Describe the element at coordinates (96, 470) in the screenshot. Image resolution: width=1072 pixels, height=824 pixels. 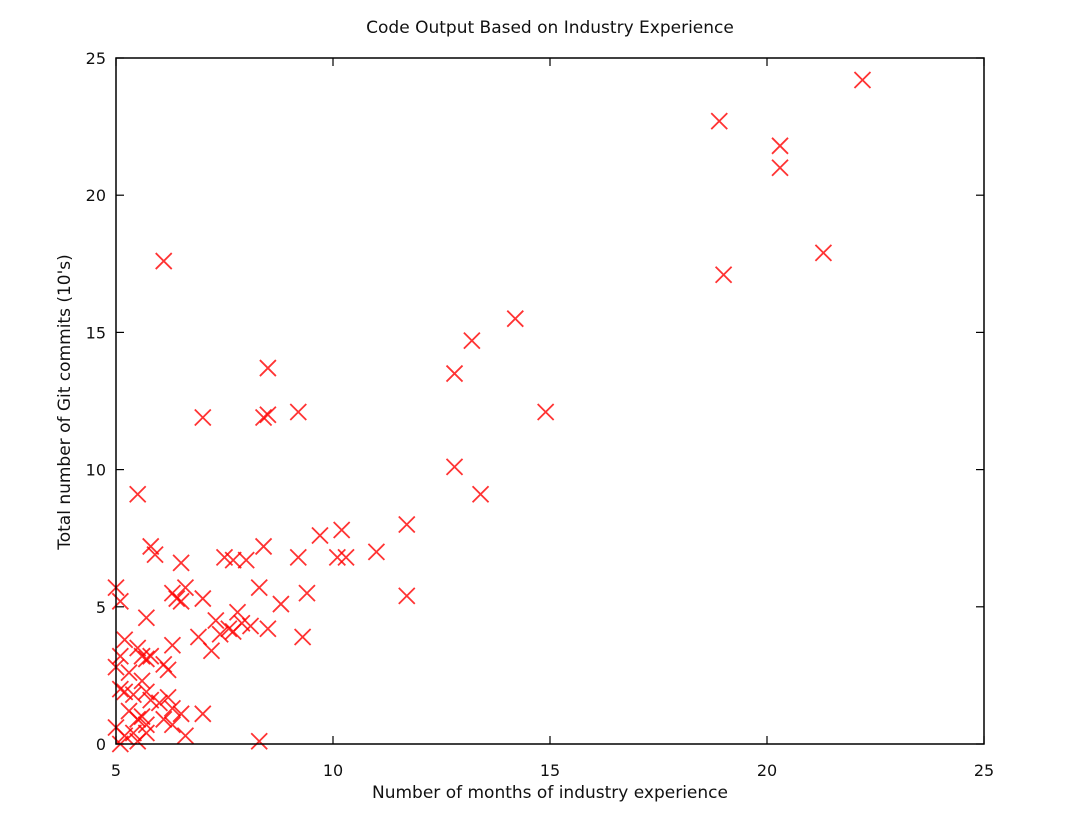
I see `y-tick-label: 10` at that location.